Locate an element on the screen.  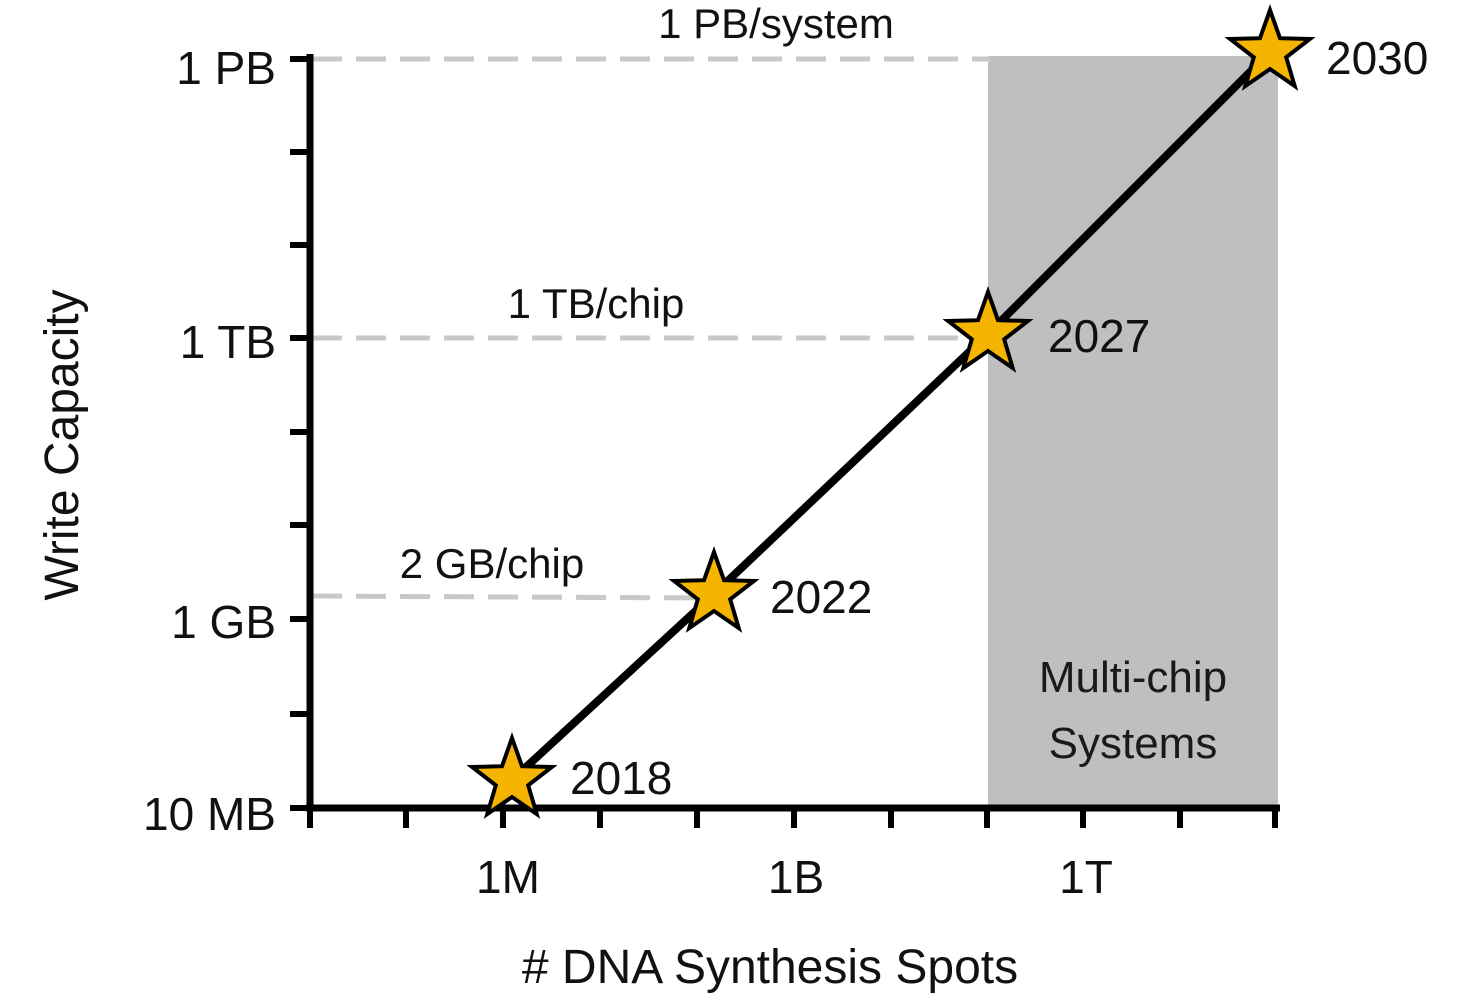
x-axis-title: # DNA Synthesis Spots is located at coordinates (770, 967).